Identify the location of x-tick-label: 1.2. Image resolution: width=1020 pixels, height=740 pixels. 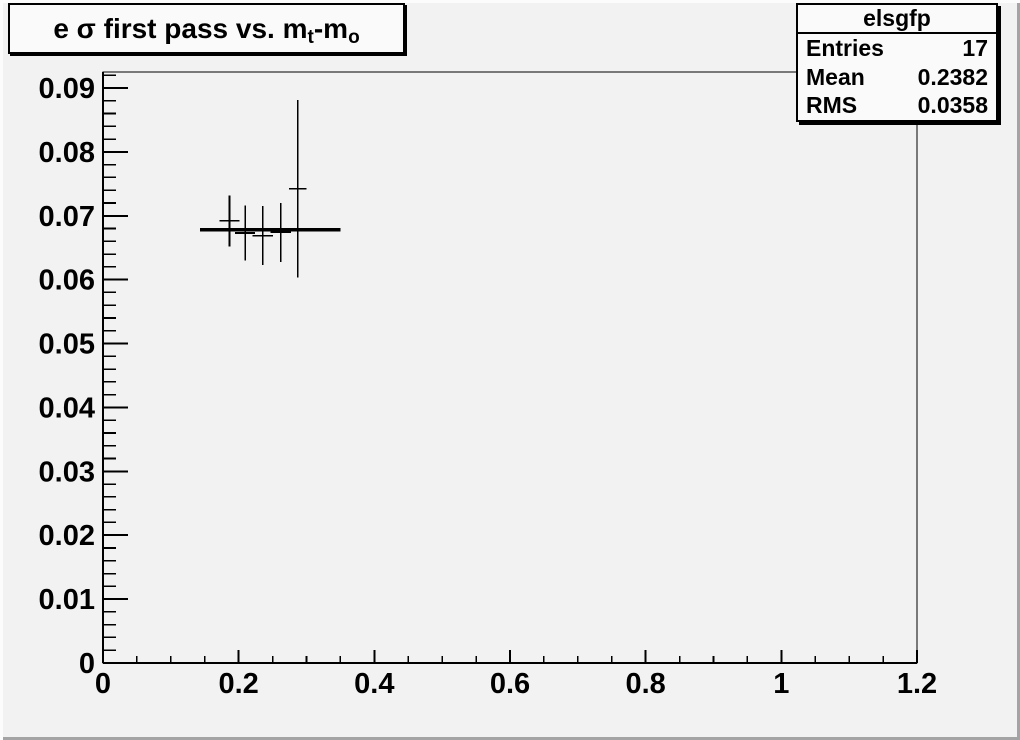
(917, 684).